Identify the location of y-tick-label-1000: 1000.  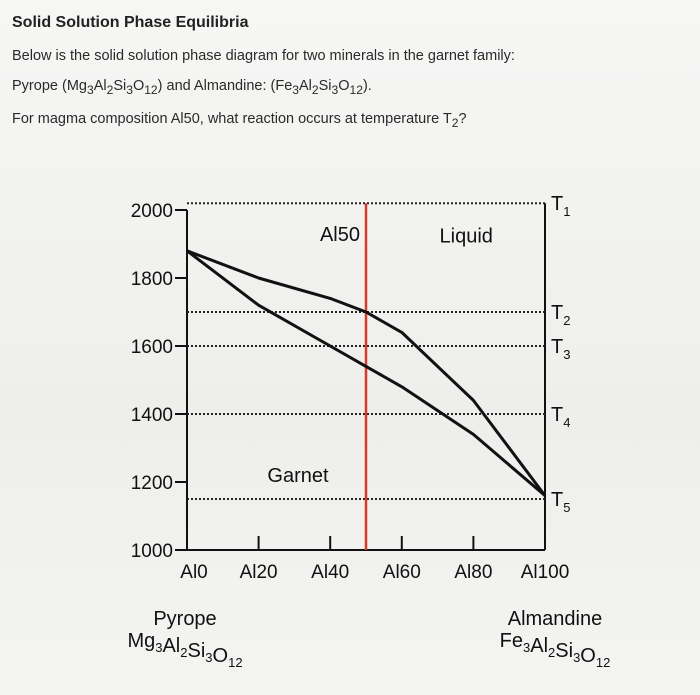
(152, 551).